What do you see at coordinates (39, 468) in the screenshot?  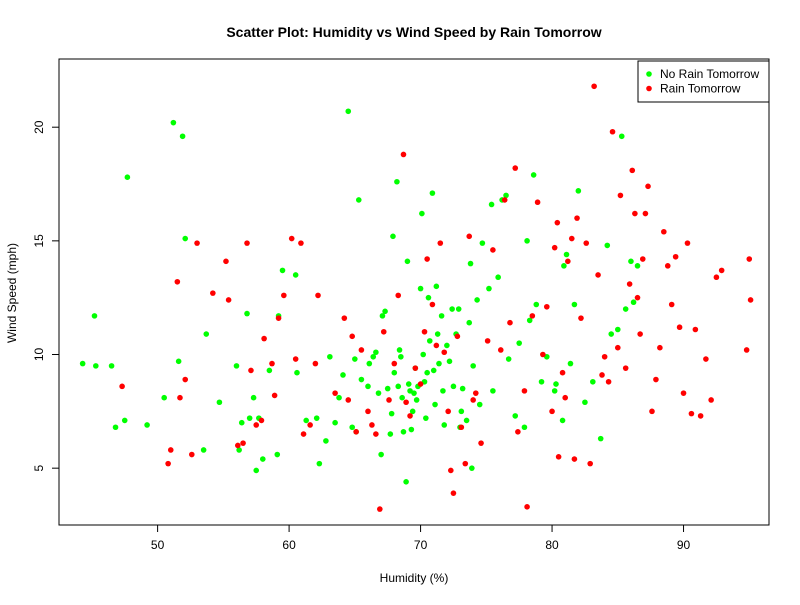 I see `y-tick-label: 5` at bounding box center [39, 468].